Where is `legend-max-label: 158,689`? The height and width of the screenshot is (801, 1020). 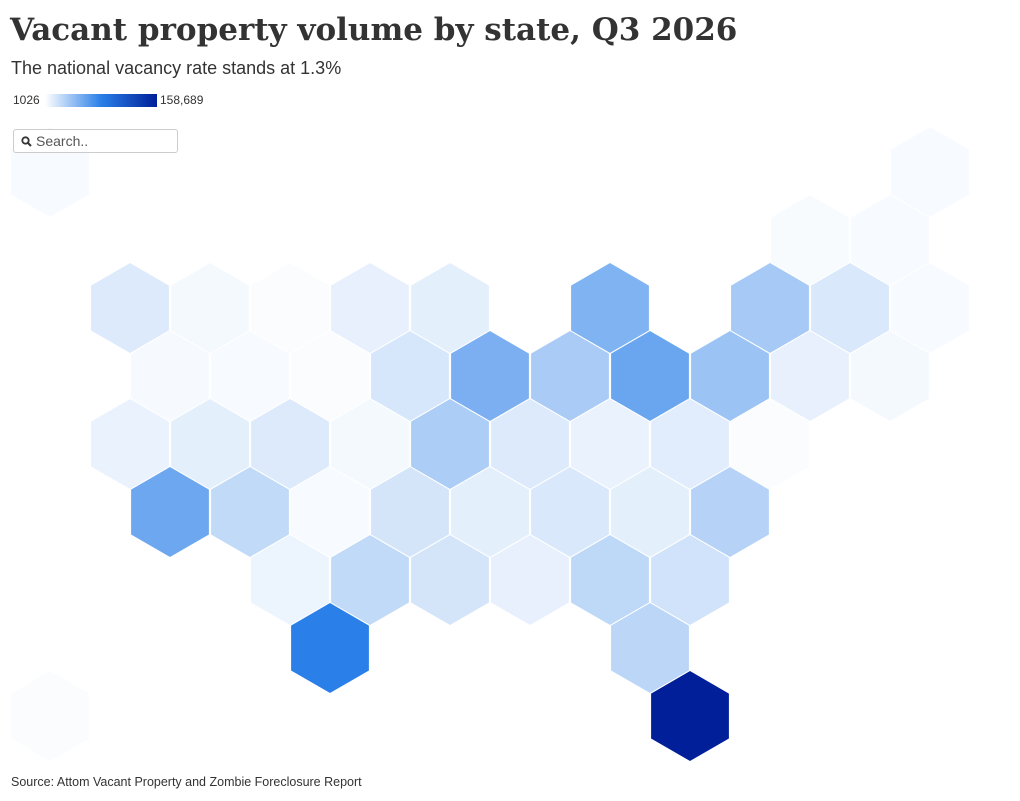 legend-max-label: 158,689 is located at coordinates (182, 100).